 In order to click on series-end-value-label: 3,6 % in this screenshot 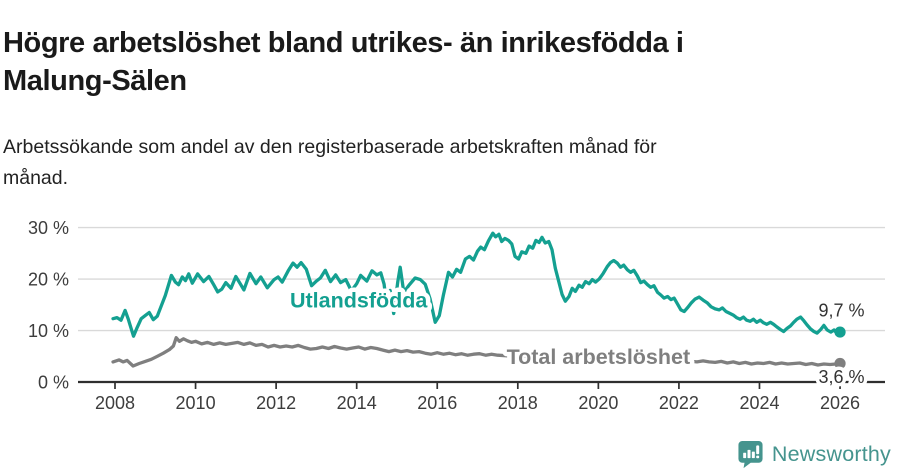, I will do `click(842, 377)`.